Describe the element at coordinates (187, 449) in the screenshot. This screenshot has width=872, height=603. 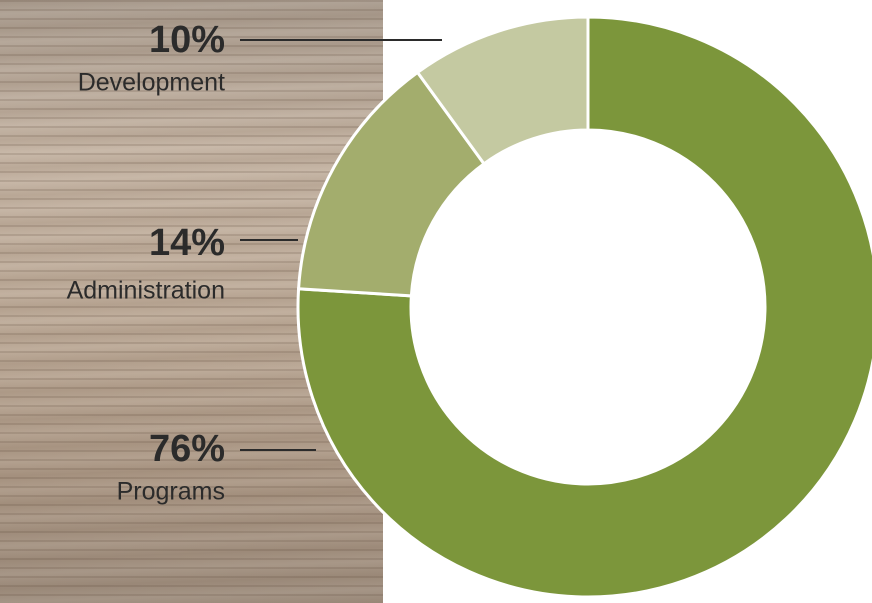
I see `value-label: 76%` at that location.